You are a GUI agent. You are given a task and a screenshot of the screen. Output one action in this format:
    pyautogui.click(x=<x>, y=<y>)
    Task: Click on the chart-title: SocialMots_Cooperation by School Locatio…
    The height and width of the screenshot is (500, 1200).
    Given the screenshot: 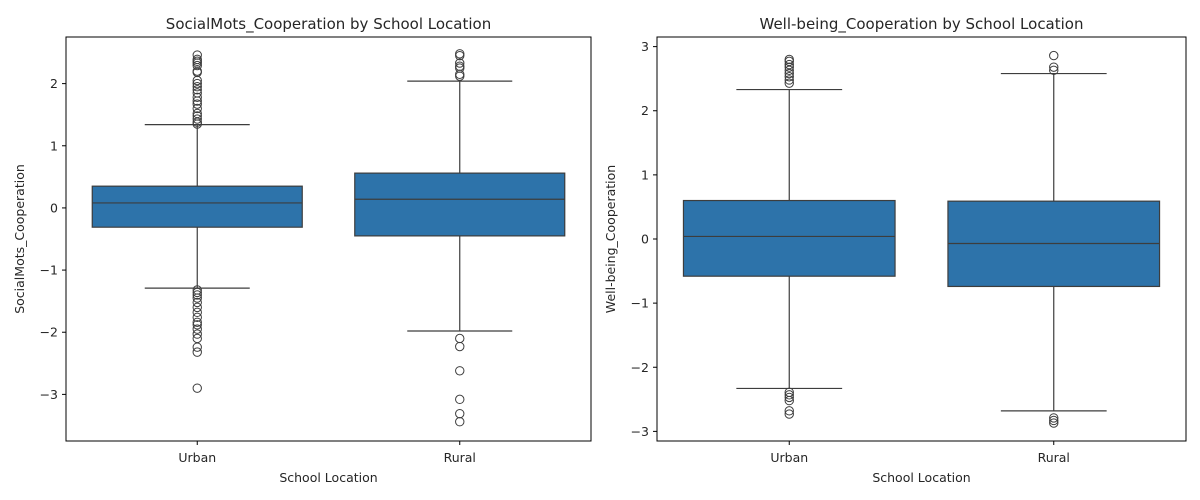 What is the action you would take?
    pyautogui.click(x=328, y=24)
    